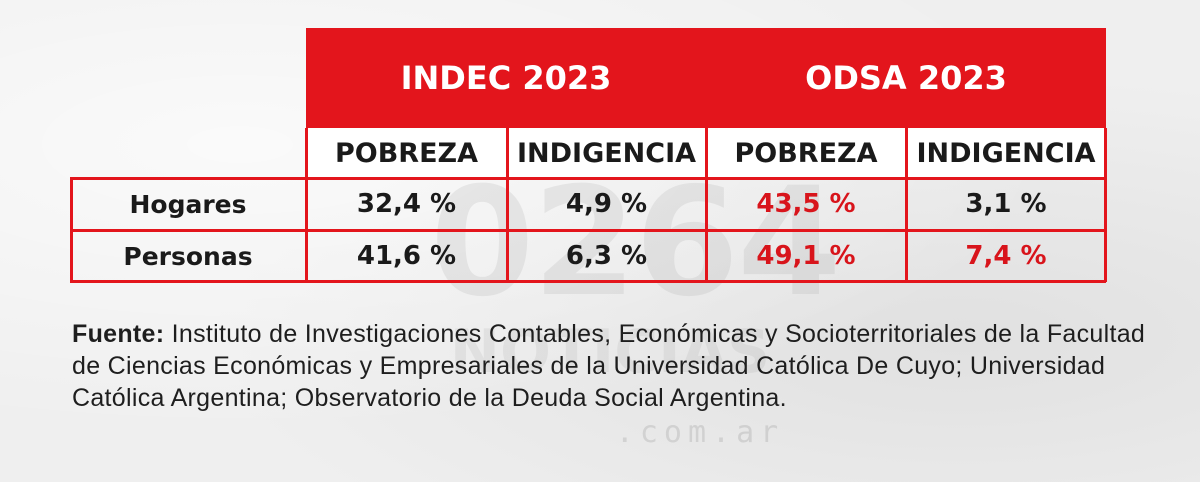 The width and height of the screenshot is (1200, 482). I want to click on table-cell: 49,1 %, so click(806, 256).